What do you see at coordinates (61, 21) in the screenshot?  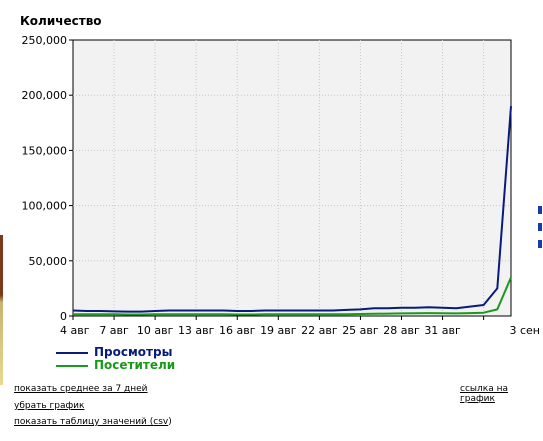 I see `chart-title: Количество` at bounding box center [61, 21].